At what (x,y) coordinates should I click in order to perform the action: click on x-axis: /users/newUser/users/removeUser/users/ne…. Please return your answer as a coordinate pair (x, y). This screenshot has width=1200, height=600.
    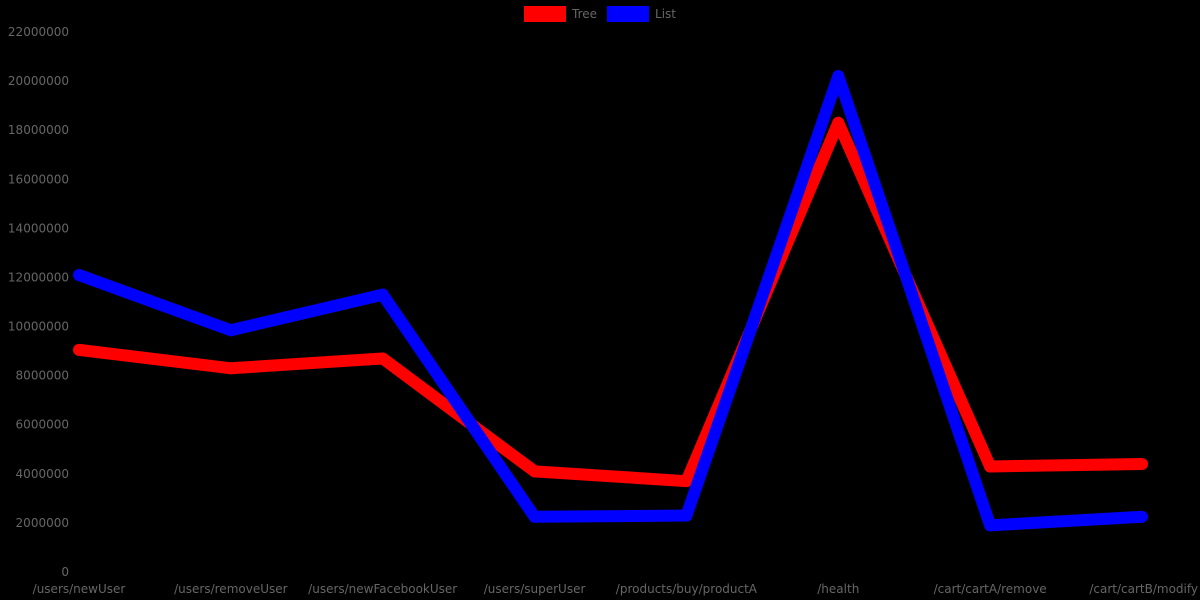
    Looking at the image, I should click on (615, 589).